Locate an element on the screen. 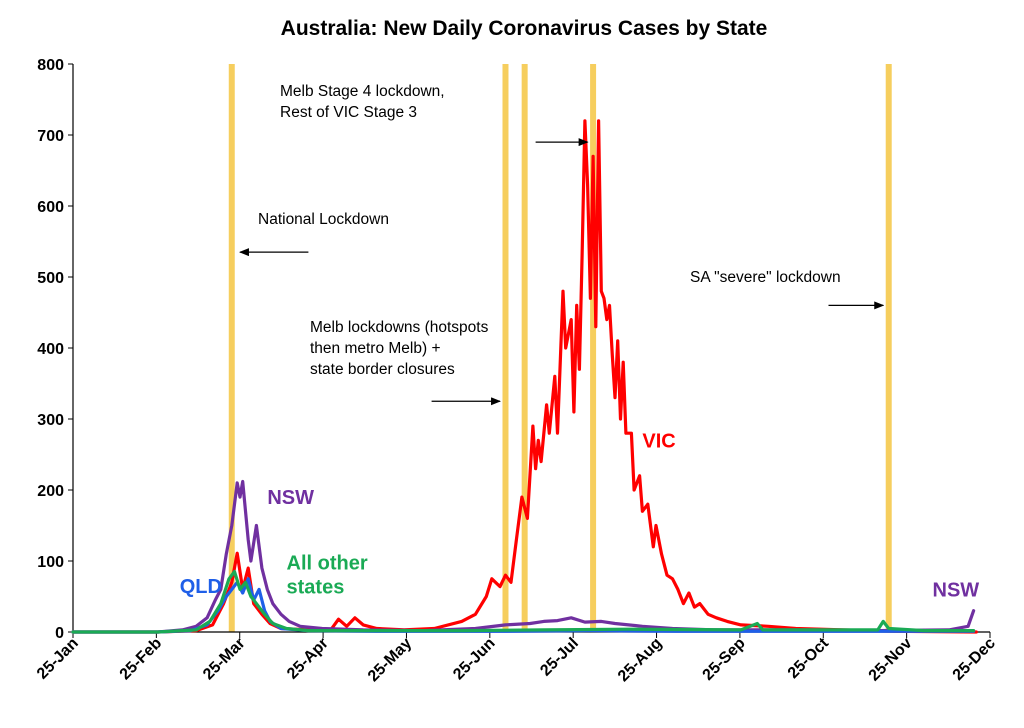 This screenshot has height=728, width=1024. x-tick-label: 25-Nov is located at coordinates (891, 660).